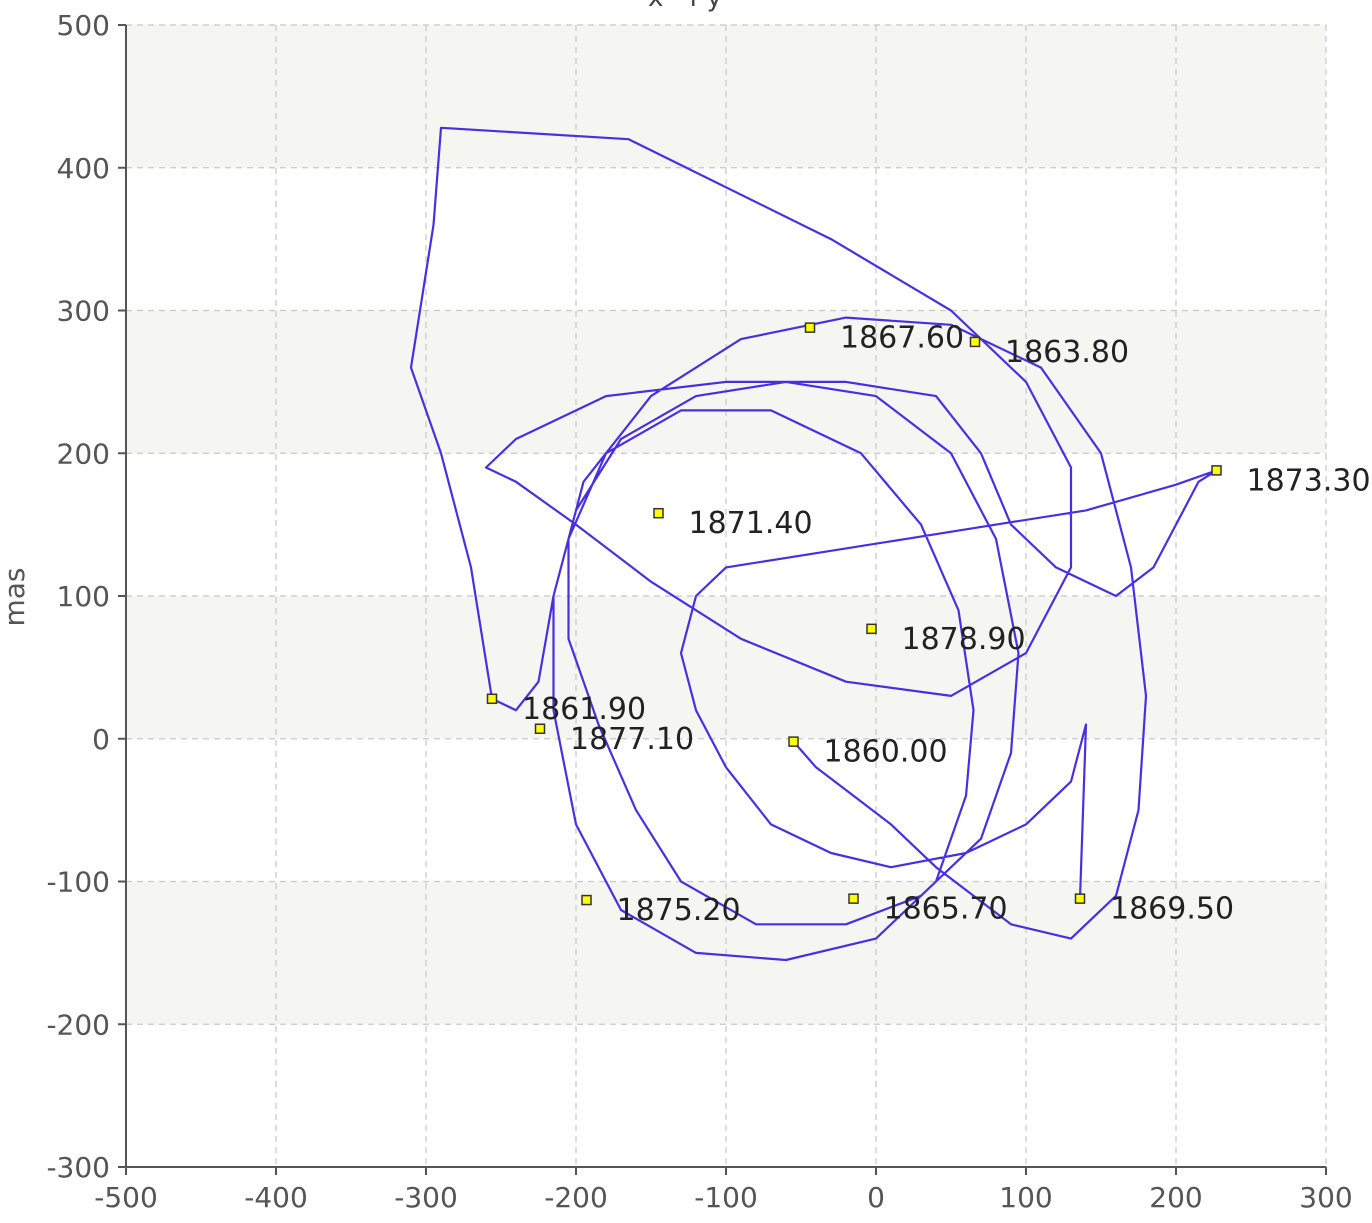 Image resolution: width=1372 pixels, height=1223 pixels. Describe the element at coordinates (78, 1024) in the screenshot. I see `y-tick-label: -200` at that location.